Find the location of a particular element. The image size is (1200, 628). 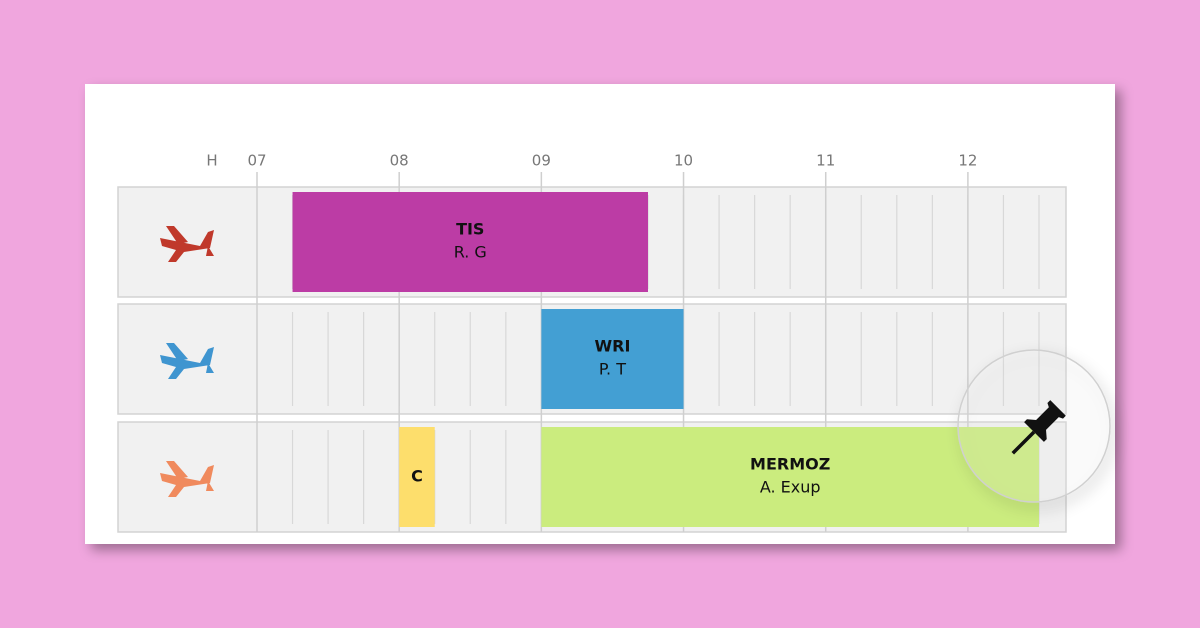

hour-label: 12 is located at coordinates (967, 161).